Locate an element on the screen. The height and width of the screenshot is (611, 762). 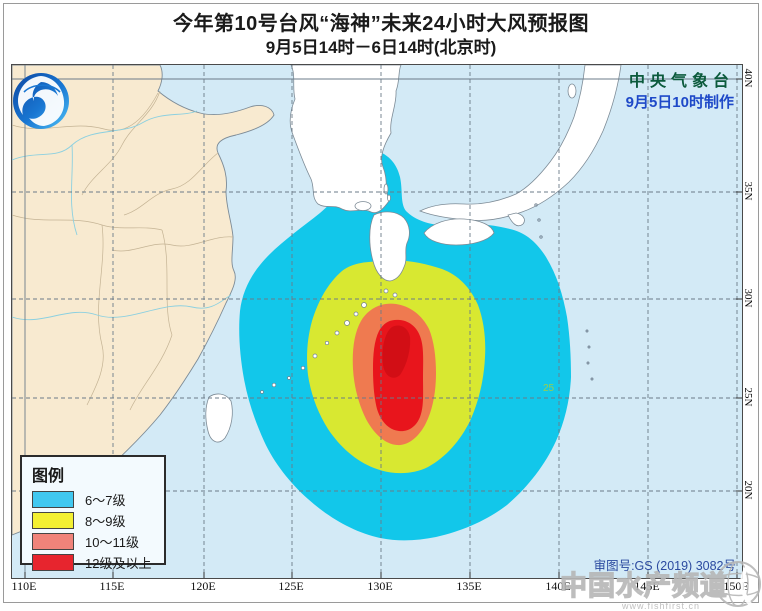
lon-label: 140E is located at coordinates (558, 586).